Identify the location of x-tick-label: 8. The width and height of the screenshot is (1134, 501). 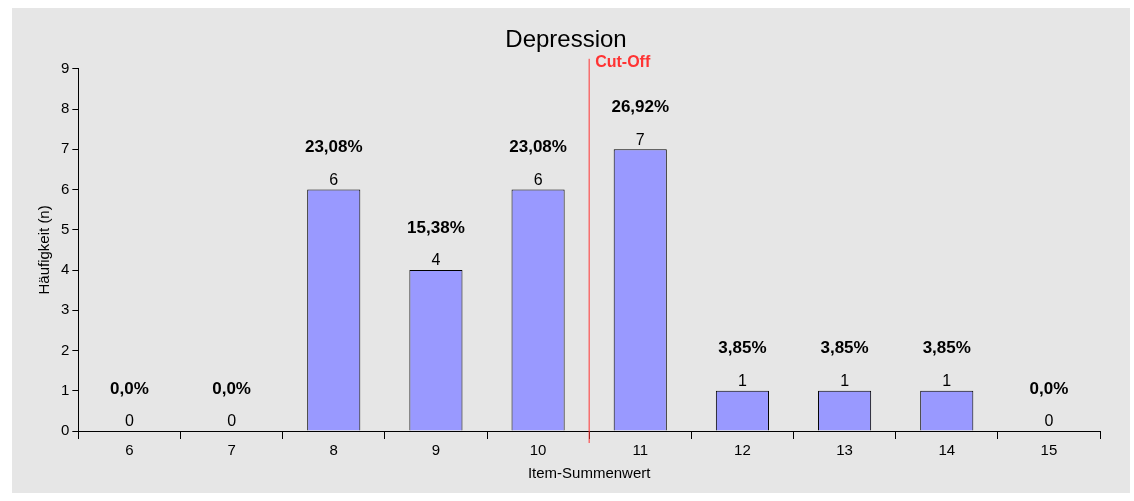
(333, 450).